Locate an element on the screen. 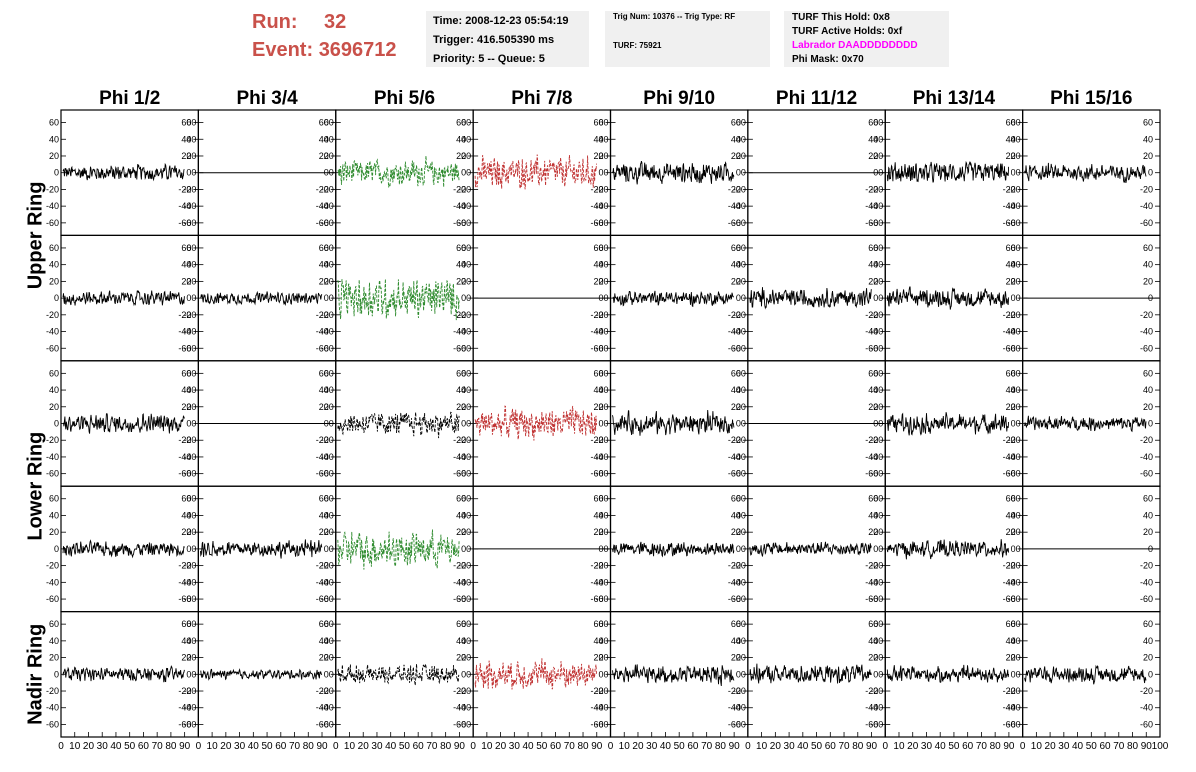  x-tick-label: 40 is located at coordinates (529, 746).